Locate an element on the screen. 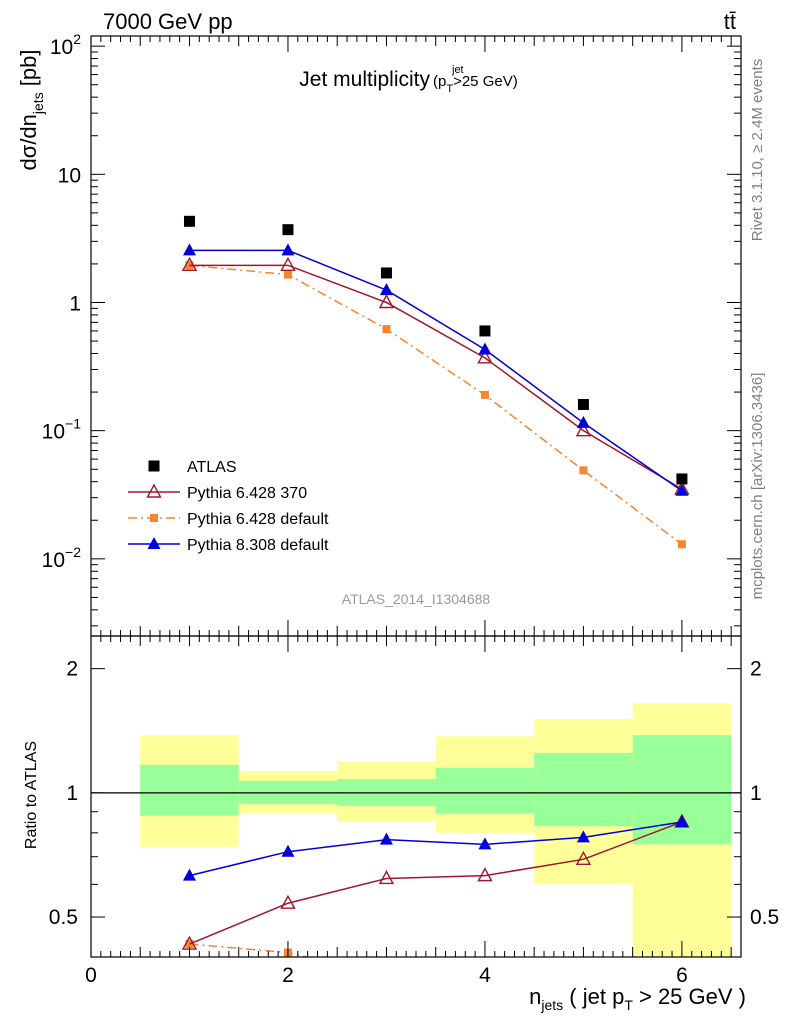 The image size is (786, 1024). x-tick-label: 2 is located at coordinates (288, 975).